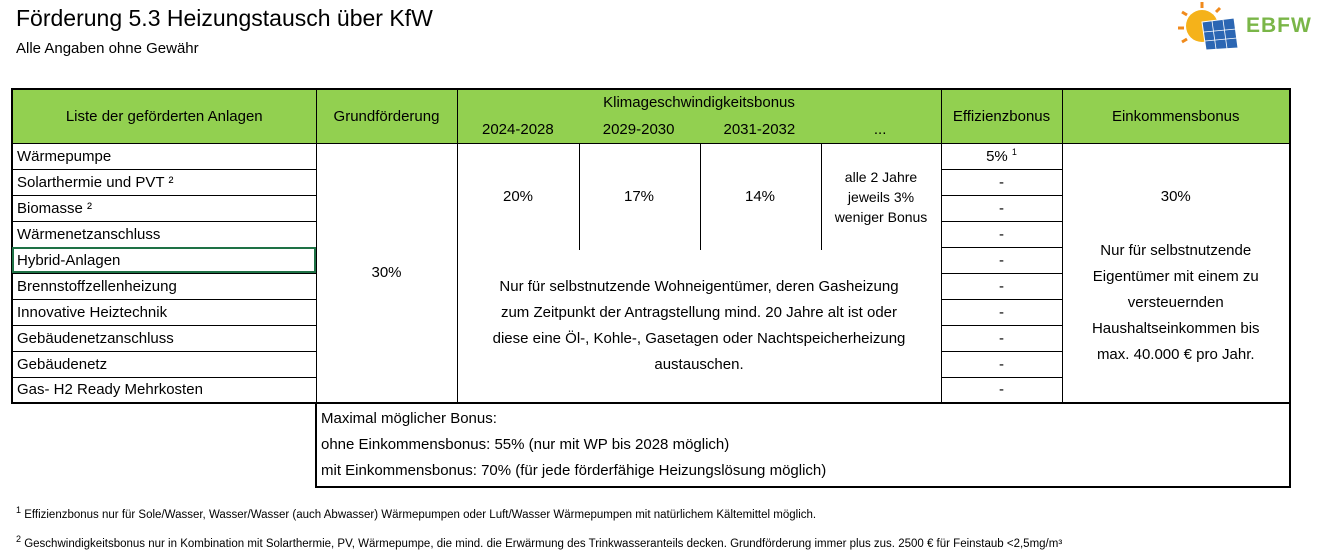 The image size is (1327, 551). I want to click on einkommen-note-line: Eigentümer mit einem zu, so click(1175, 276).